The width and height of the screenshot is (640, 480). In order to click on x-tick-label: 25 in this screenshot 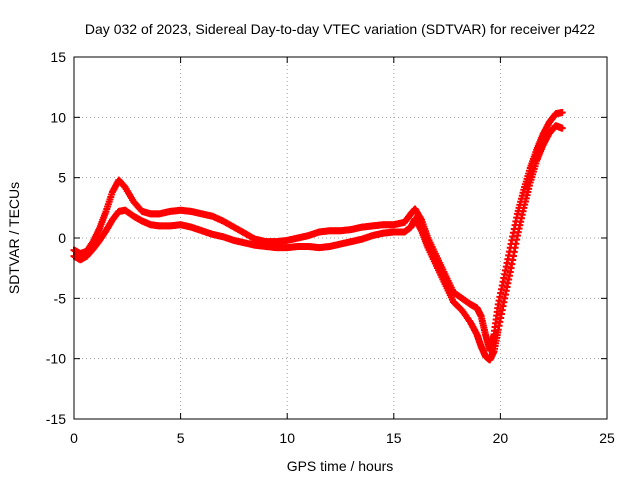, I will do `click(607, 438)`.